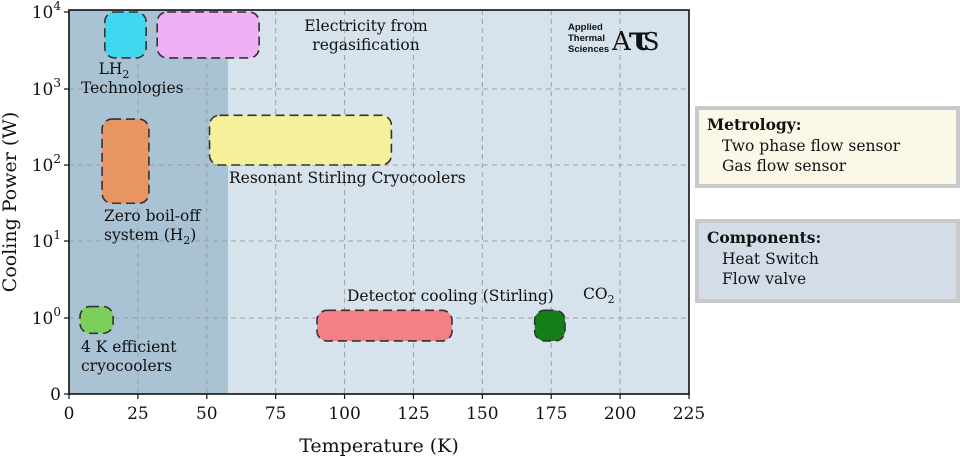  Describe the element at coordinates (46, 88) in the screenshot. I see `y-tick-label: 10³` at that location.